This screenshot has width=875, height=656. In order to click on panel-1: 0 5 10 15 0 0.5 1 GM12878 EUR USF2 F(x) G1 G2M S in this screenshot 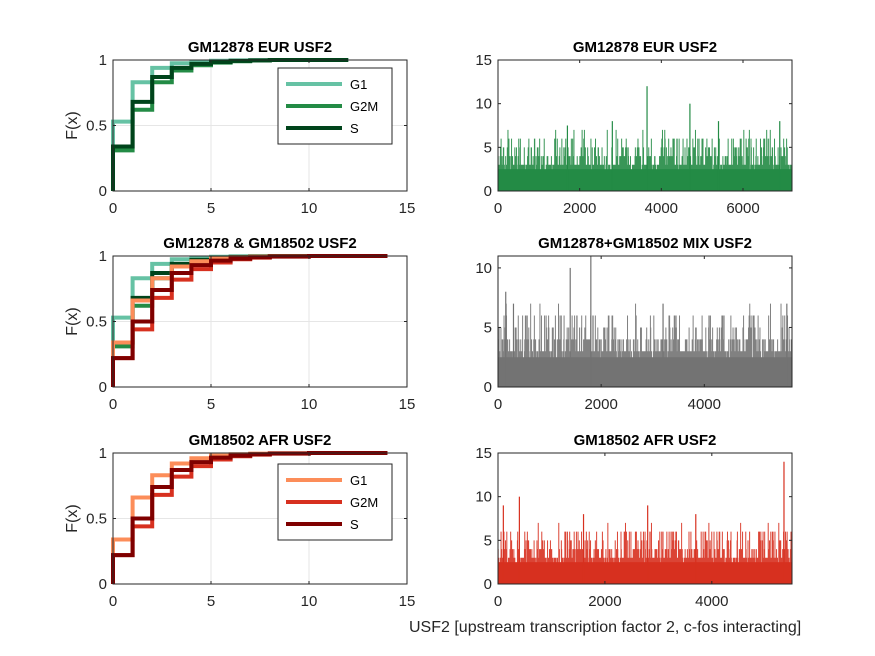, I will do `click(239, 128)`.